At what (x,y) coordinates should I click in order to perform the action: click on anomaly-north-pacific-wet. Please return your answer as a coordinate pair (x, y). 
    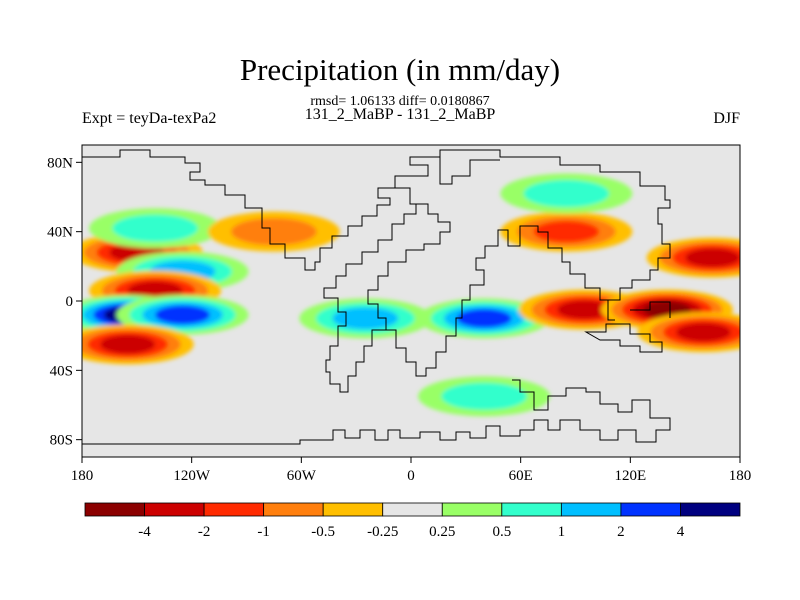
    Looking at the image, I should click on (155, 228).